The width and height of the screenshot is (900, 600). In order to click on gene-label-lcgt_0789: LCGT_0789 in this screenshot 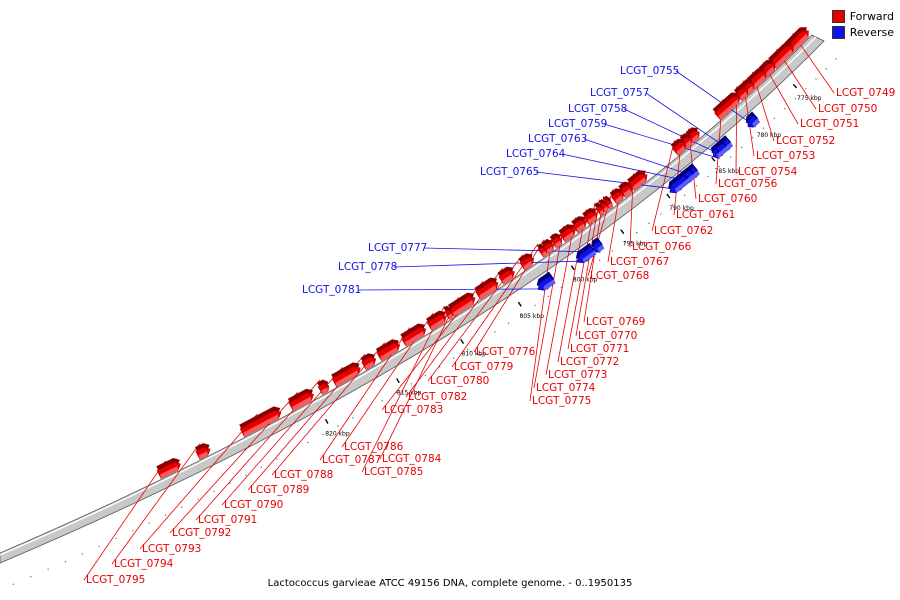, I will do `click(279, 490)`.